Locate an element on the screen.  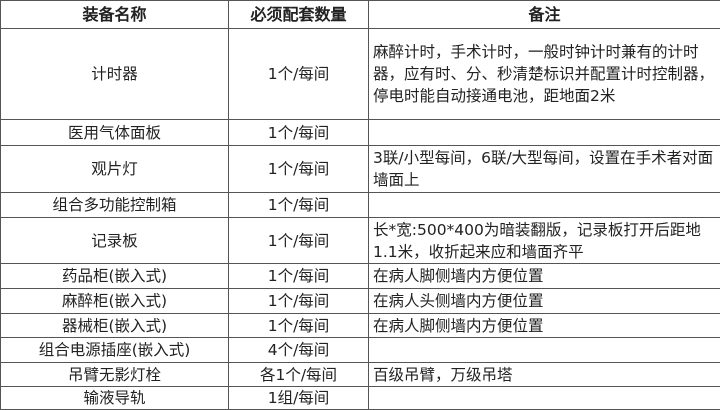
header-cell: 备注 is located at coordinates (544, 15).